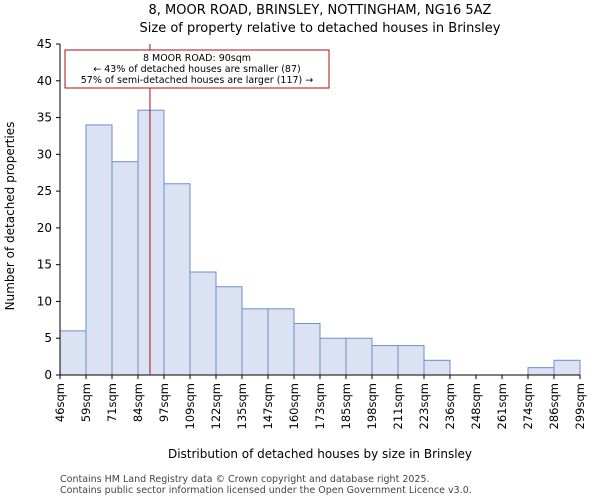  What do you see at coordinates (44, 118) in the screenshot?
I see `y-tick-label: 35` at bounding box center [44, 118].